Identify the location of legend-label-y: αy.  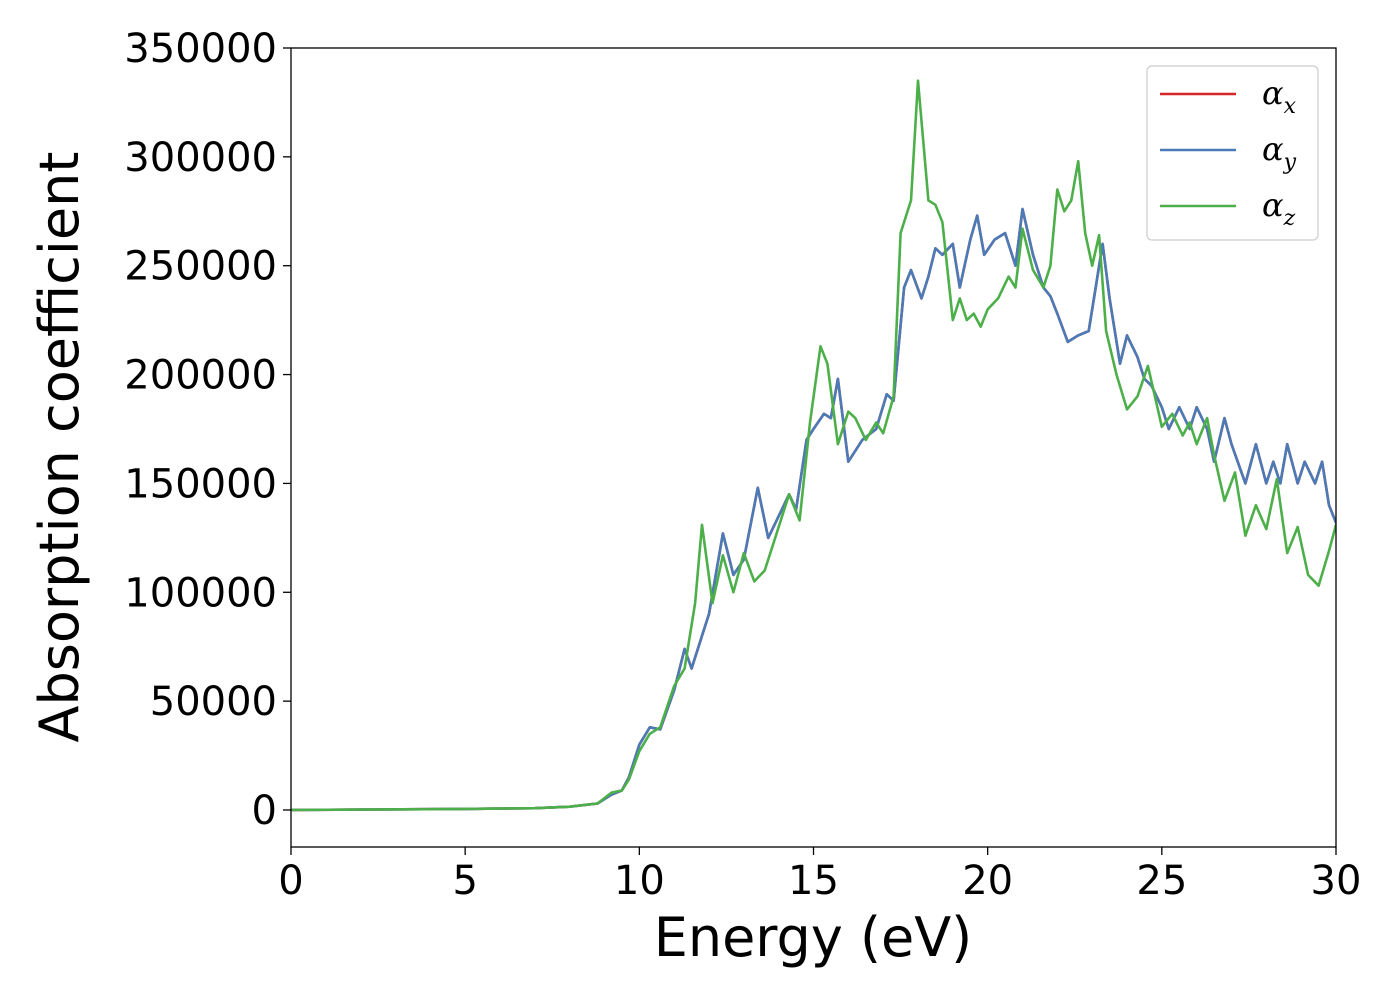
(1279, 152).